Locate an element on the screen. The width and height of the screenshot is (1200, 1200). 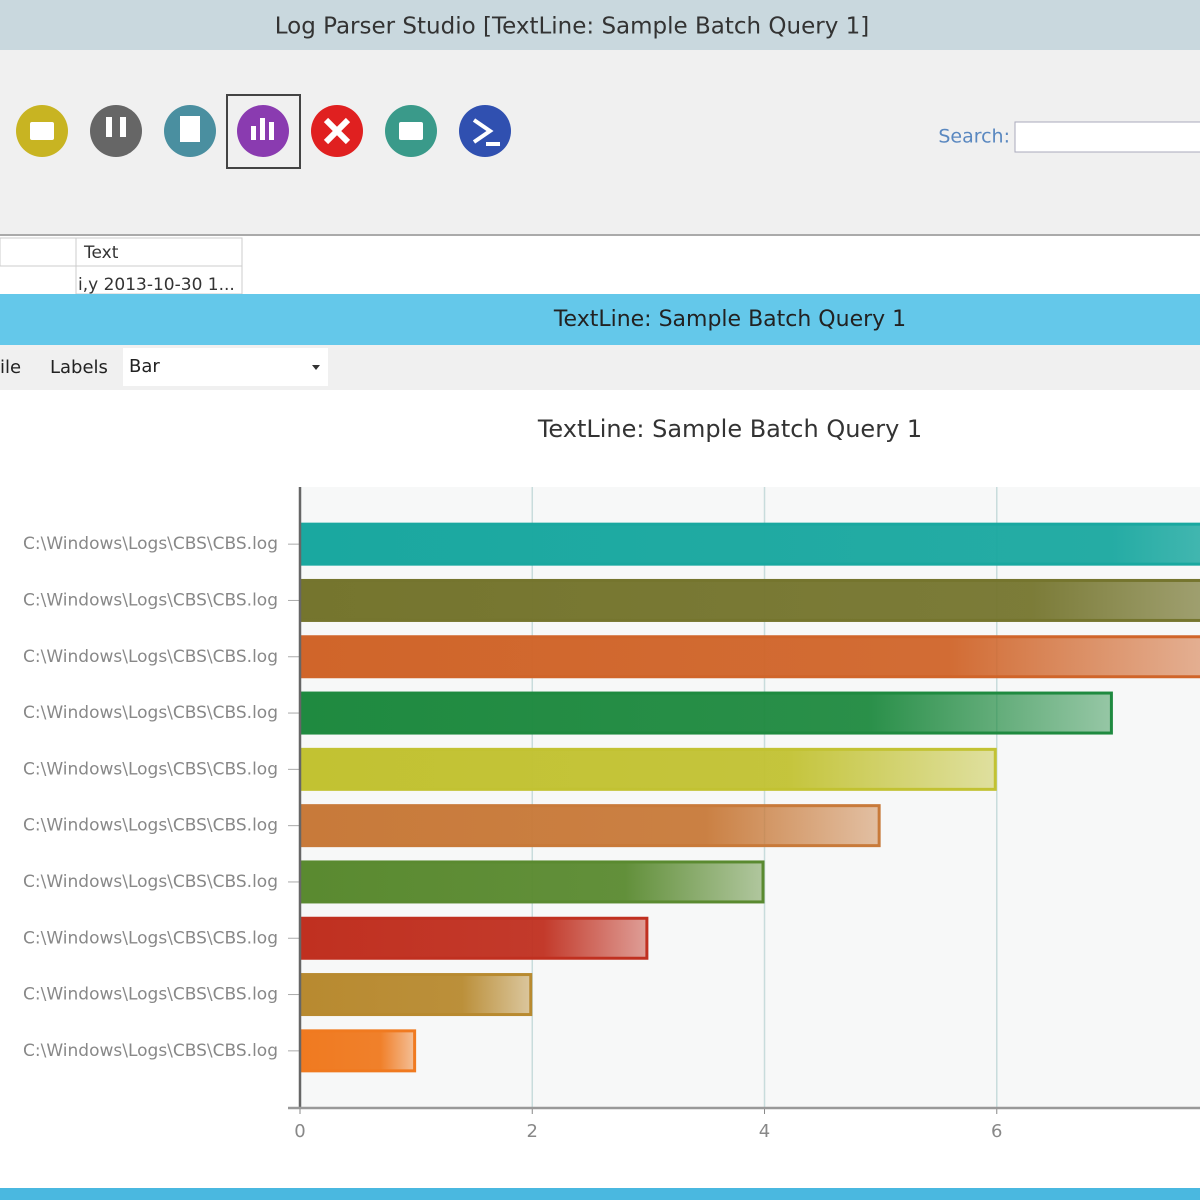
chart-title: TextLine: Sample Batch Query 1 is located at coordinates (729, 429).